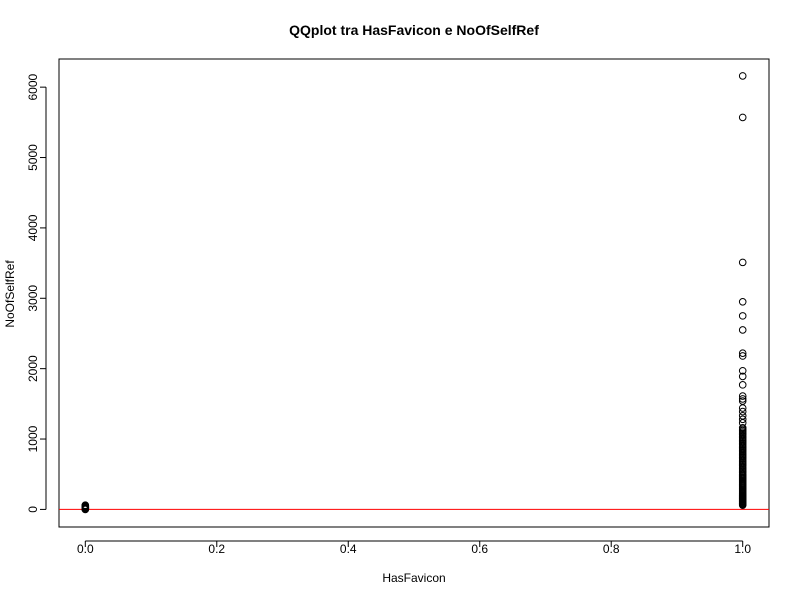  What do you see at coordinates (611, 549) in the screenshot?
I see `x-tick-label: 0.8` at bounding box center [611, 549].